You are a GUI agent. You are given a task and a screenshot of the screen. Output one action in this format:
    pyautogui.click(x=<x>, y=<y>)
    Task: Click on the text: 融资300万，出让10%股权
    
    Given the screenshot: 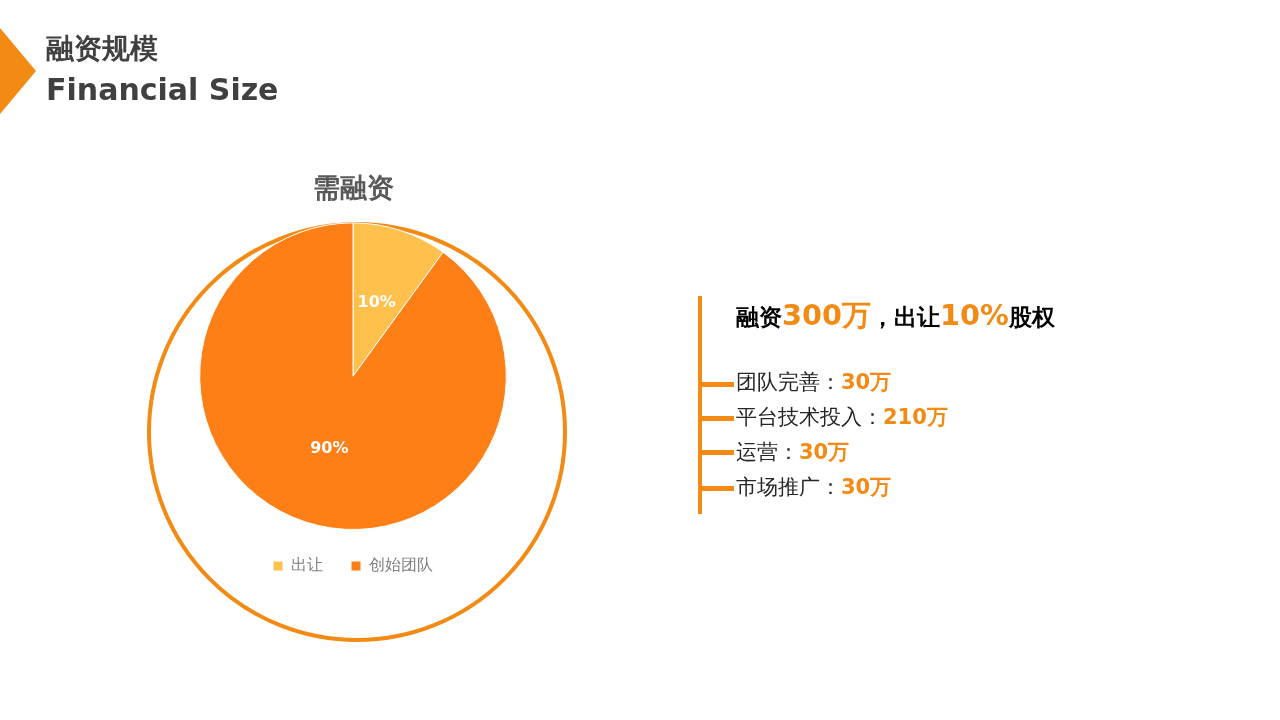 What is the action you would take?
    pyautogui.click(x=895, y=315)
    